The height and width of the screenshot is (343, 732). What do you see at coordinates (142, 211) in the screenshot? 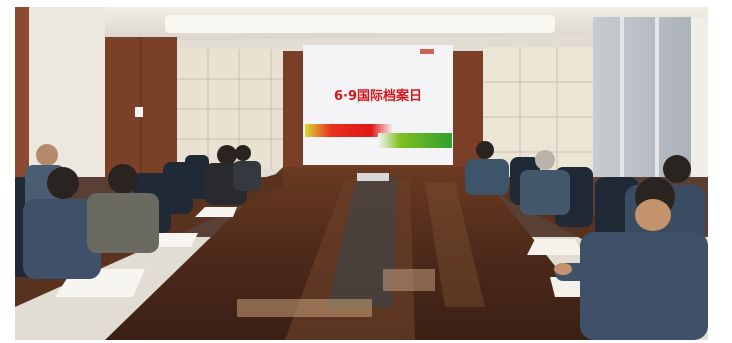
I see `people-left` at bounding box center [142, 211].